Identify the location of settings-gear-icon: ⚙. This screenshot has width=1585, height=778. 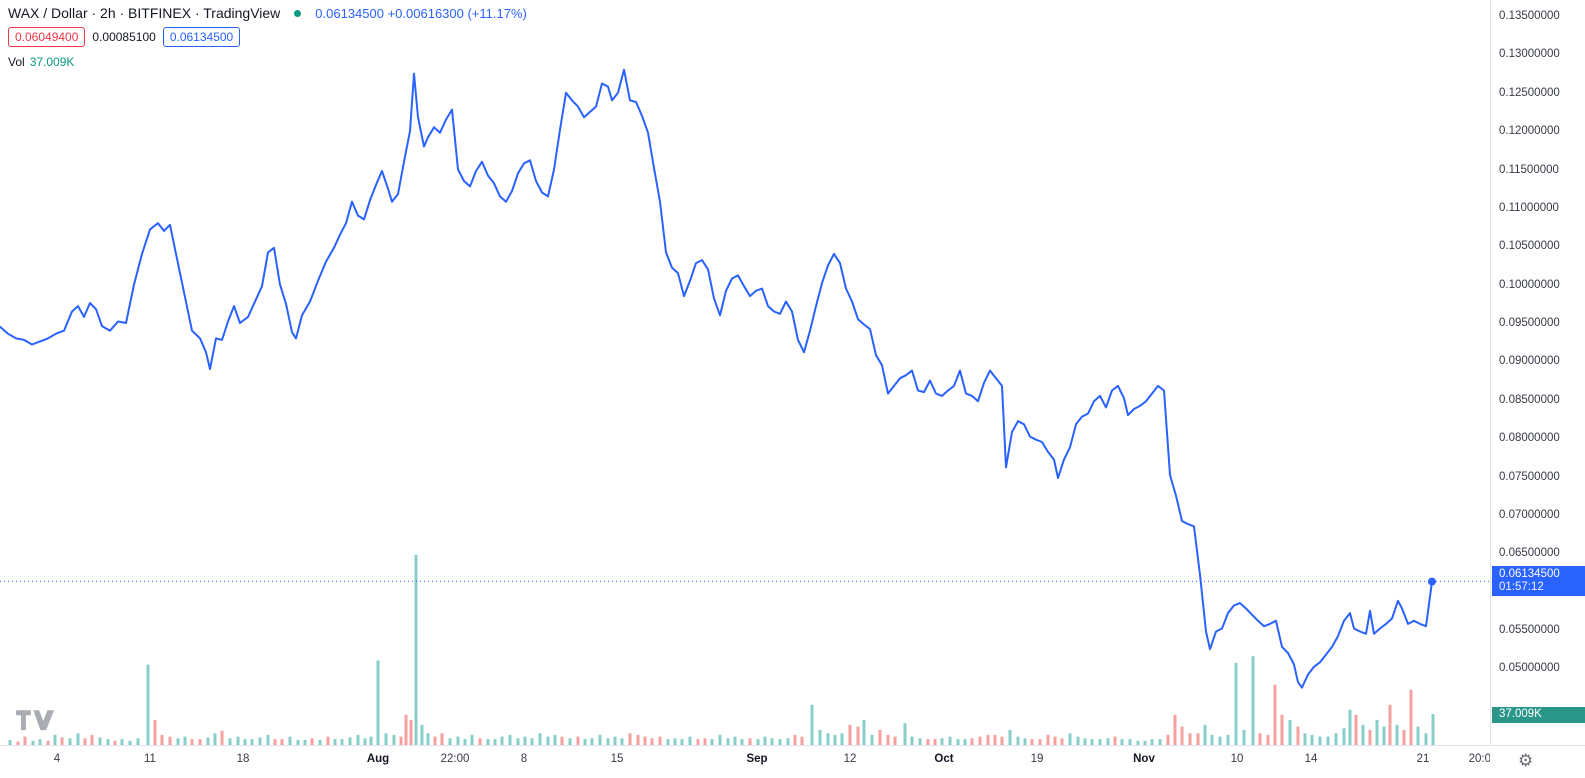
(1526, 760).